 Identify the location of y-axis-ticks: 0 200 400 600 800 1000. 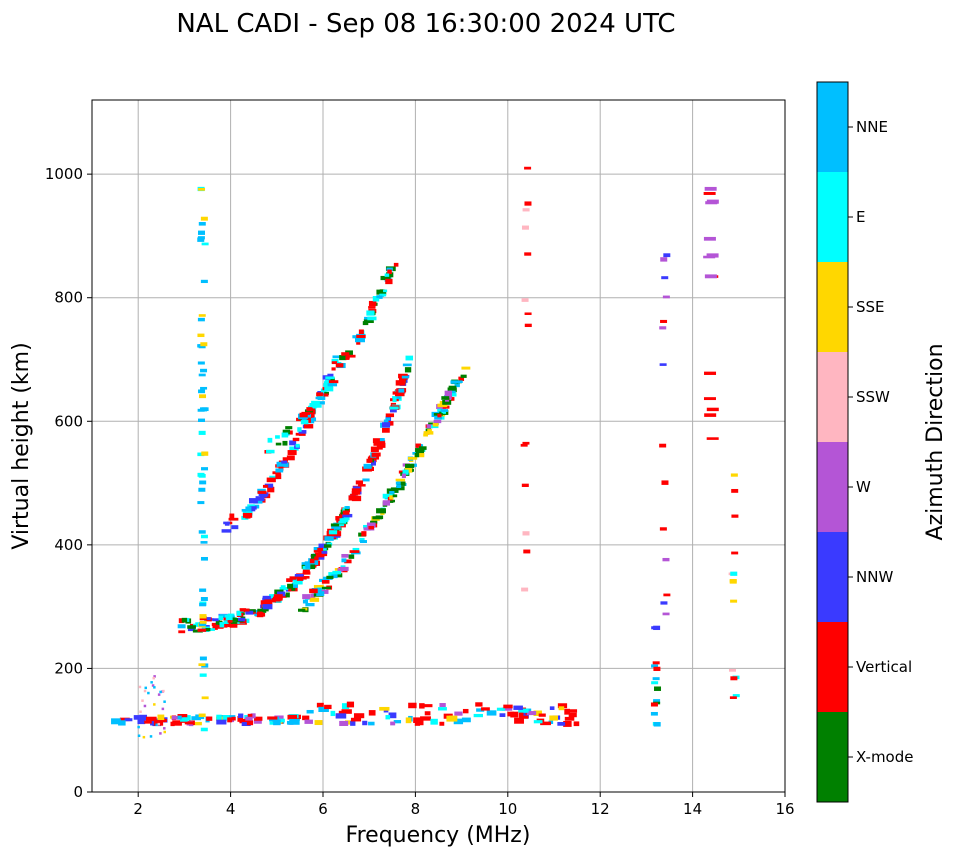
(68, 483).